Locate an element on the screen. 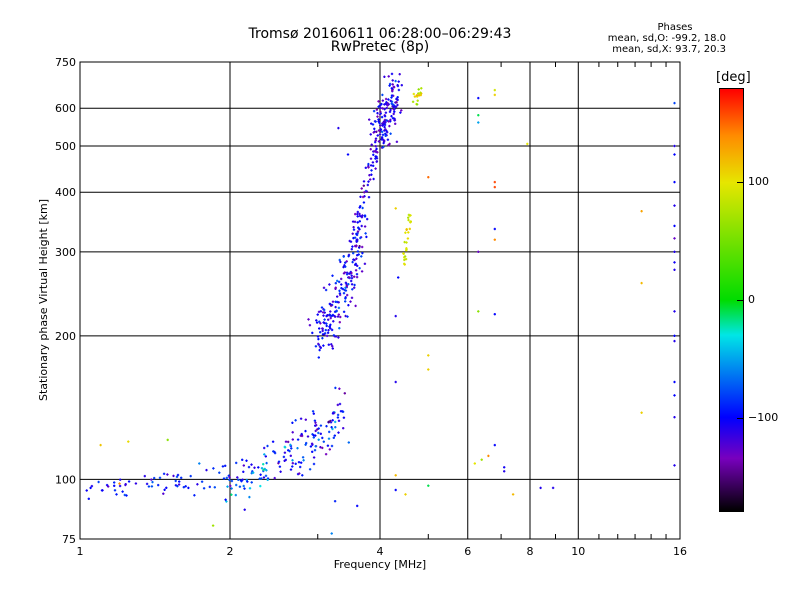  x-tick-label: 4 is located at coordinates (380, 551).